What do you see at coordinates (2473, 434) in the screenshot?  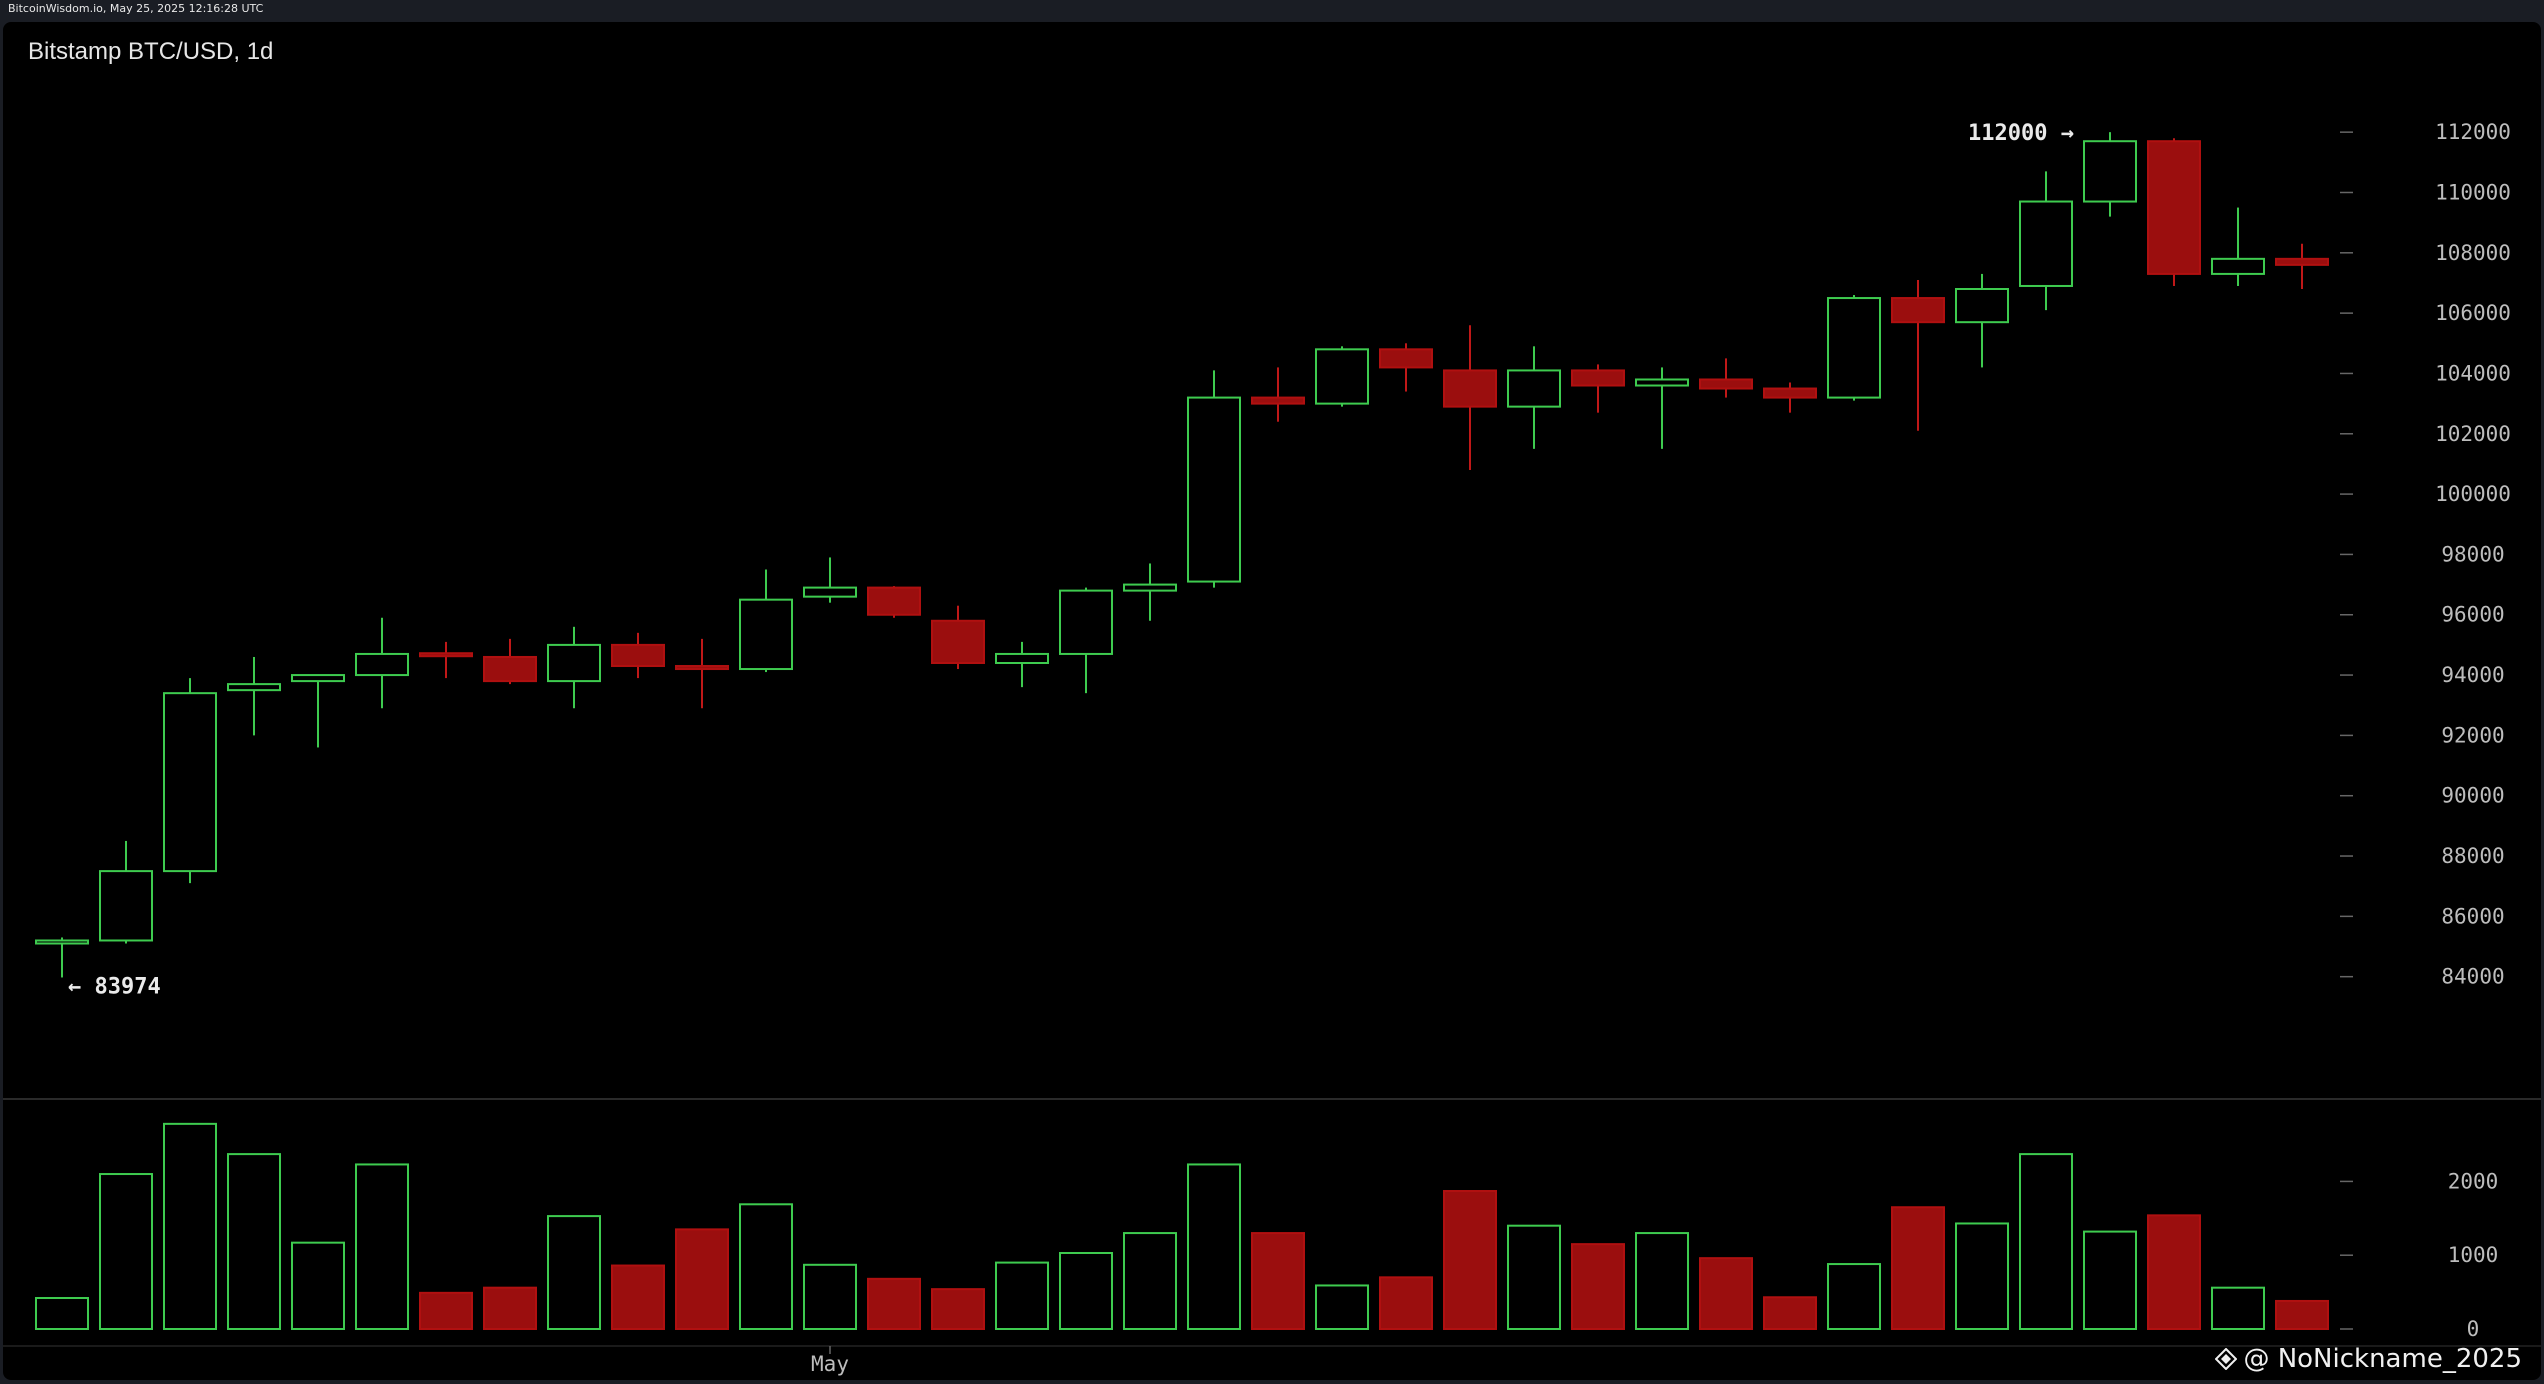 I see `price-tick-label: 102000` at bounding box center [2473, 434].